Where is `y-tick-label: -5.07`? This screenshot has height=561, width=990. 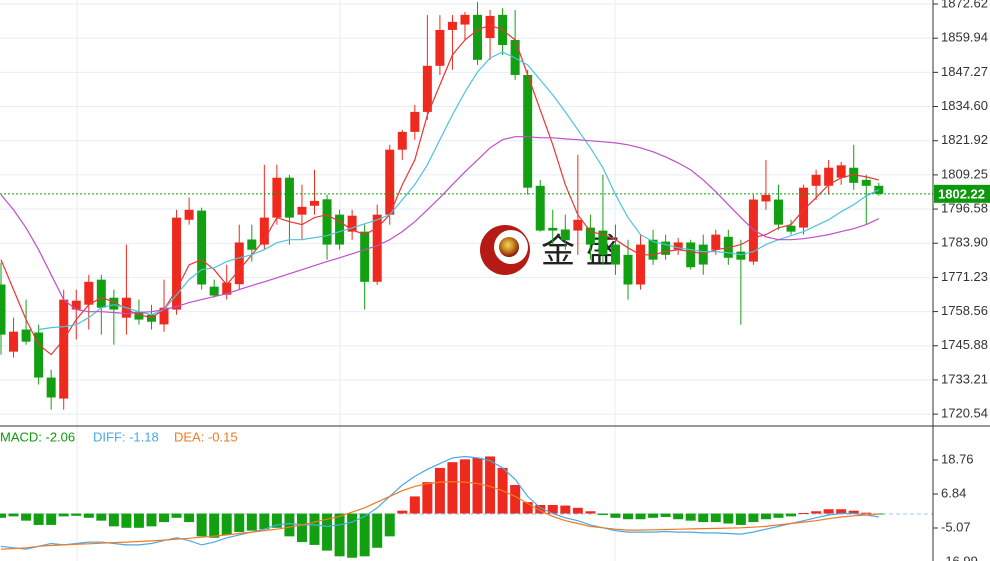 y-tick-label: -5.07 is located at coordinates (956, 526).